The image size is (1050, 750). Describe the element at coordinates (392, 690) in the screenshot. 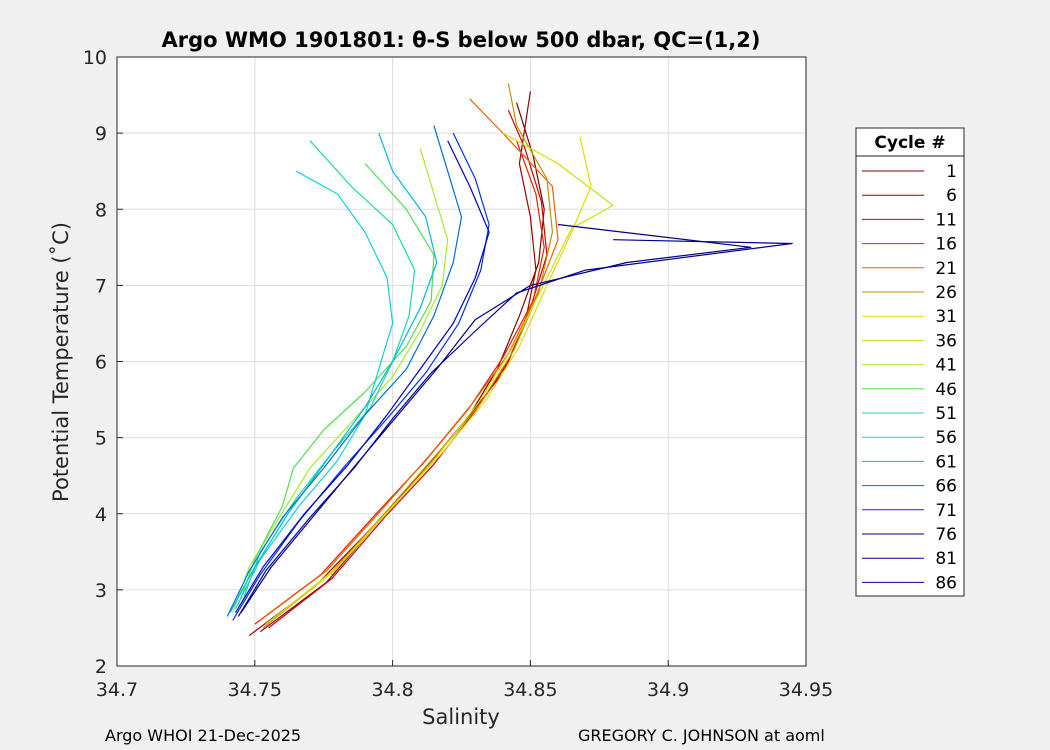

I see `x-tick-label: 34.8` at that location.